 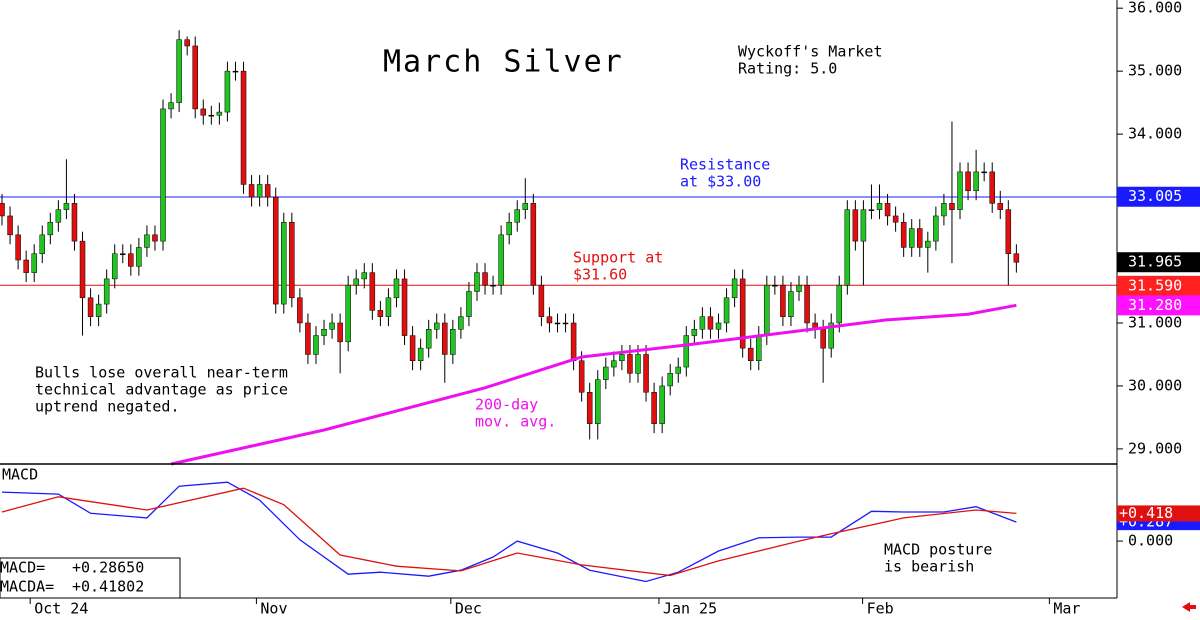 What do you see at coordinates (1066, 609) in the screenshot?
I see `x-tick-label: Mar` at bounding box center [1066, 609].